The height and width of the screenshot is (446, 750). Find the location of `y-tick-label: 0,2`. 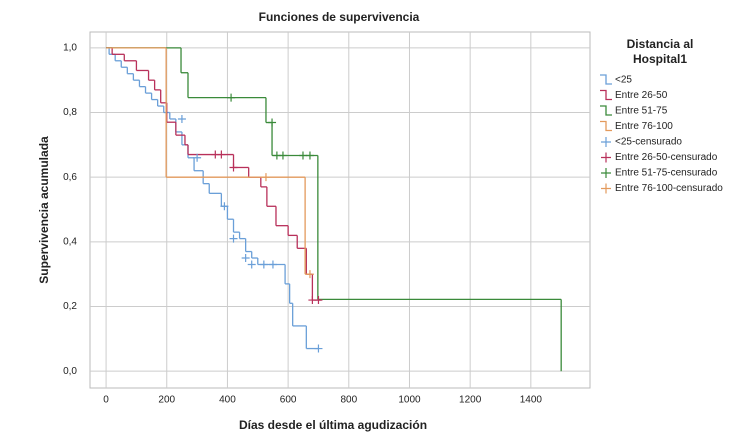

y-tick-label: 0,2 is located at coordinates (70, 306).